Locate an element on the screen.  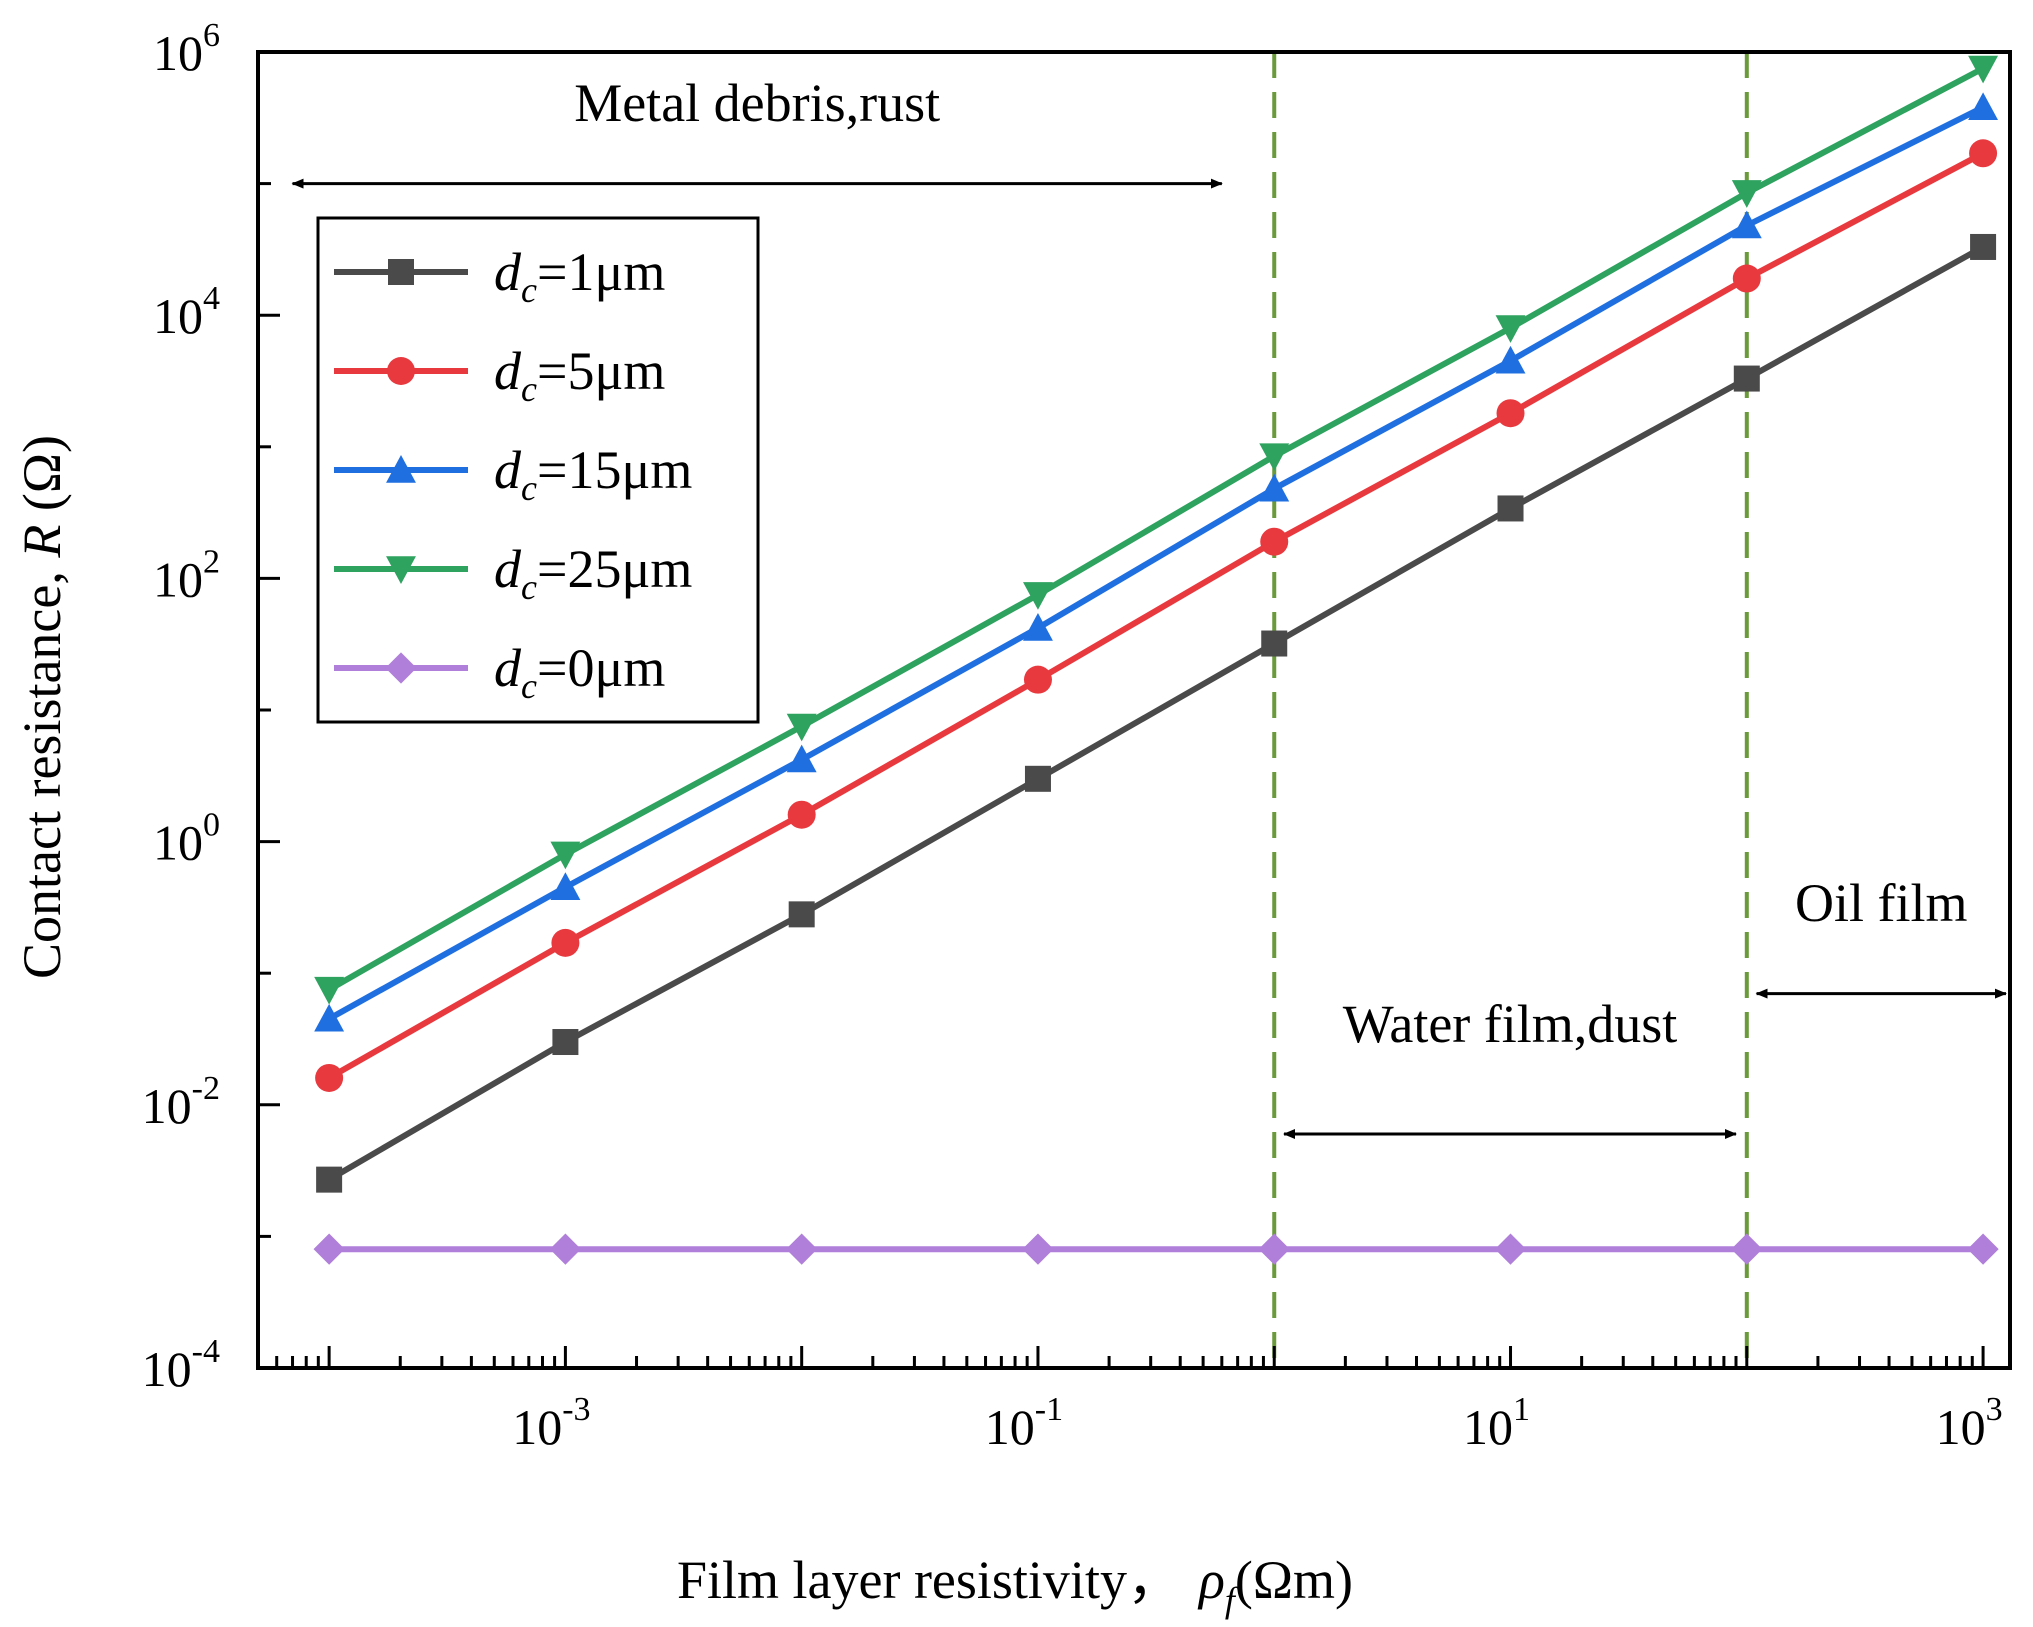
x-tick-label-0: 10⁻³ is located at coordinates (551, 1423).